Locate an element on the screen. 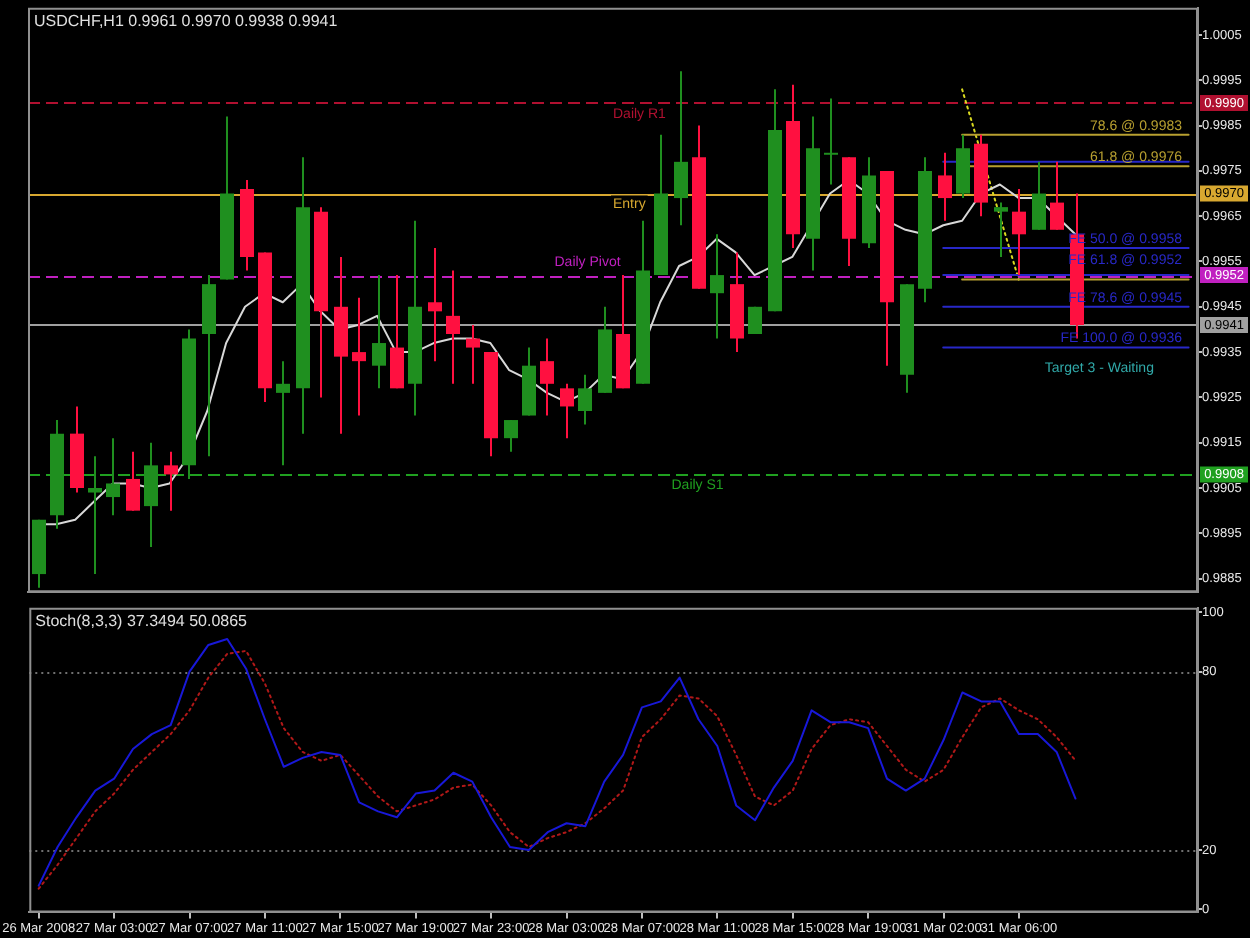 This screenshot has width=1250, height=938. chart-title: Stoch(8,3,3) 37.3494 50.0865 is located at coordinates (142, 621).